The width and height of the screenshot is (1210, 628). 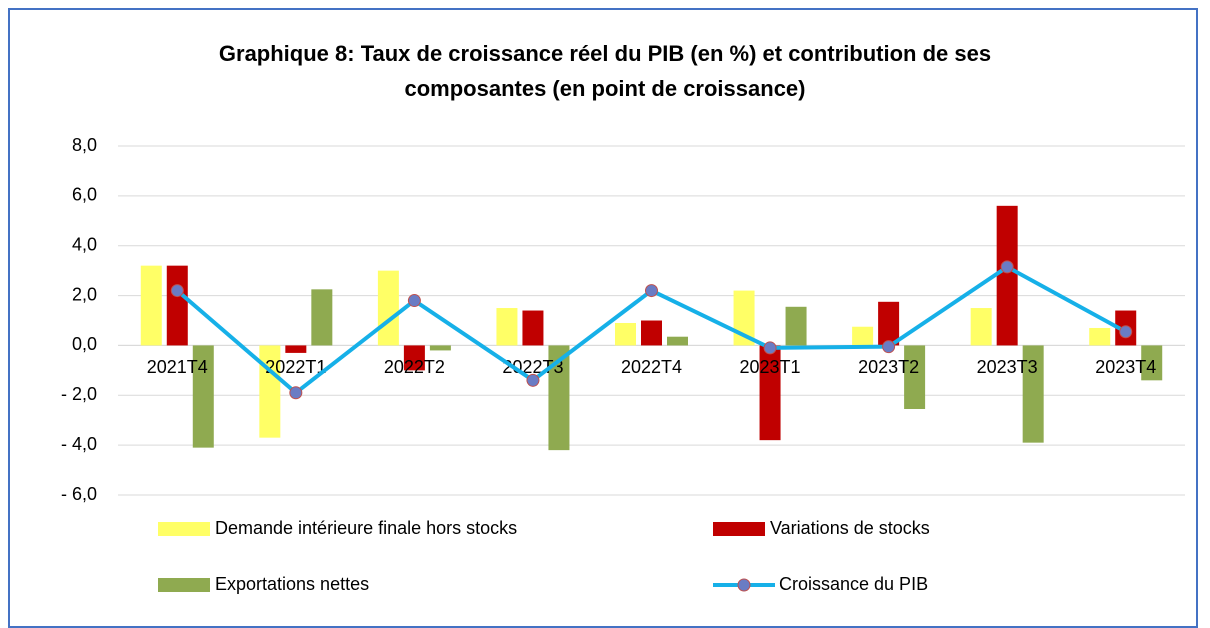 What do you see at coordinates (84, 145) in the screenshot?
I see `y-tick-label: 8,0` at bounding box center [84, 145].